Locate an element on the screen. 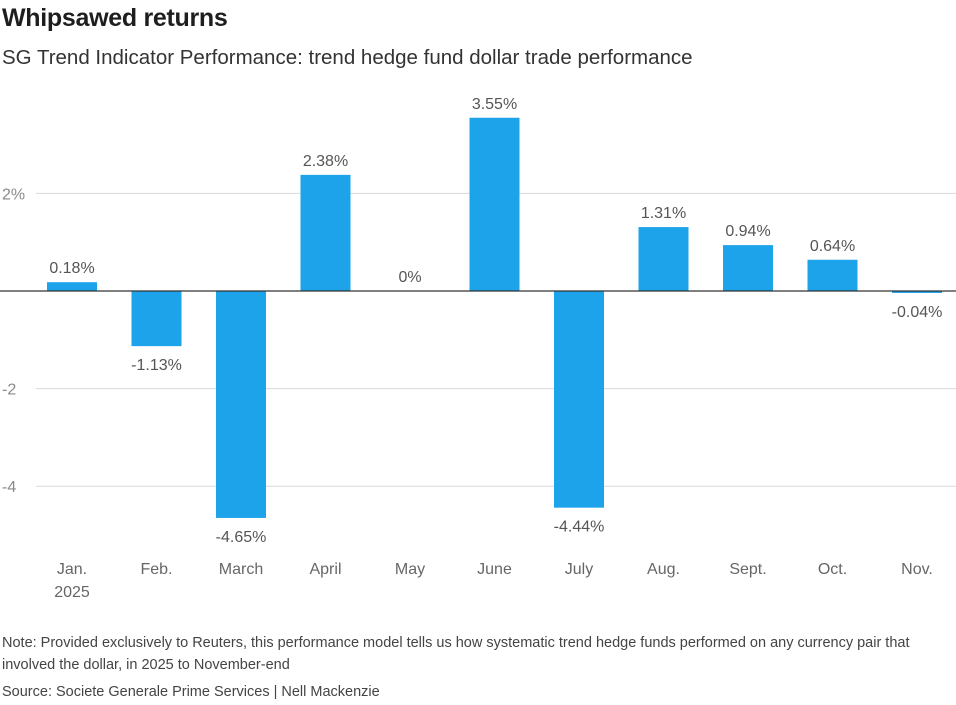  x-tick-label: March is located at coordinates (241, 569).